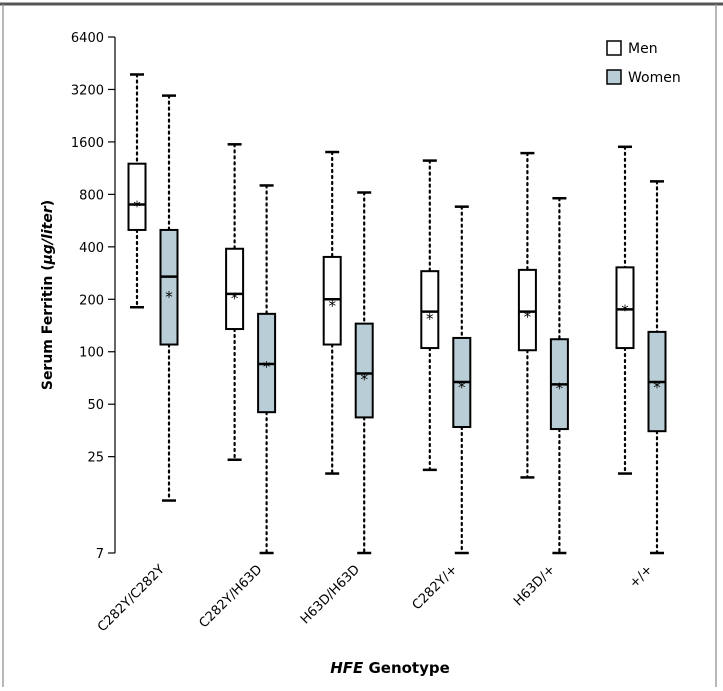 The image size is (723, 691). I want to click on x-label-0: C282Y/C282Y, so click(131, 598).